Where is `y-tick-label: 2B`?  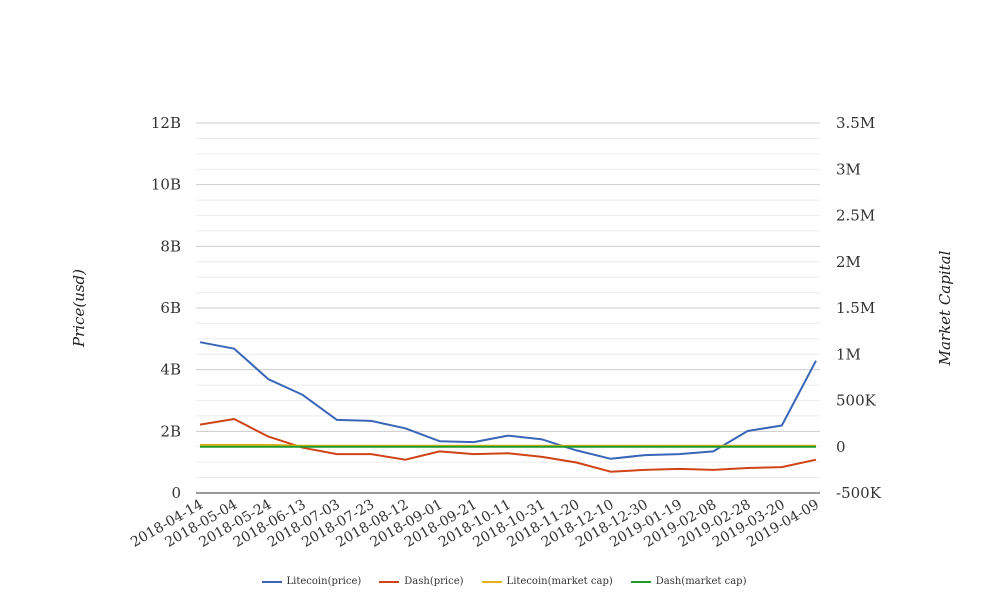 y-tick-label: 2B is located at coordinates (170, 431).